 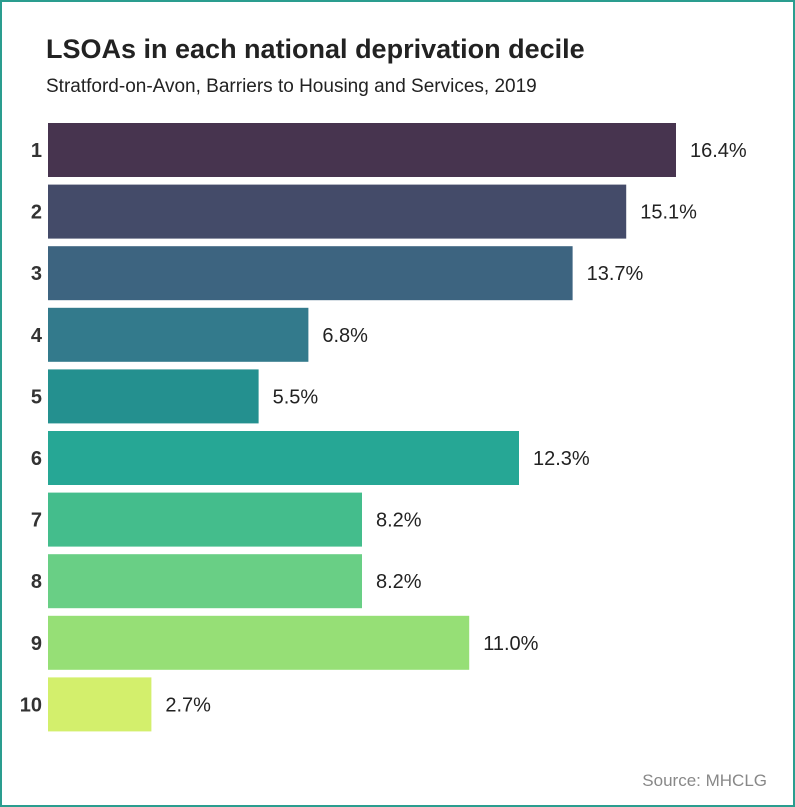 What do you see at coordinates (668, 213) in the screenshot?
I see `value-label: 15.1%` at bounding box center [668, 213].